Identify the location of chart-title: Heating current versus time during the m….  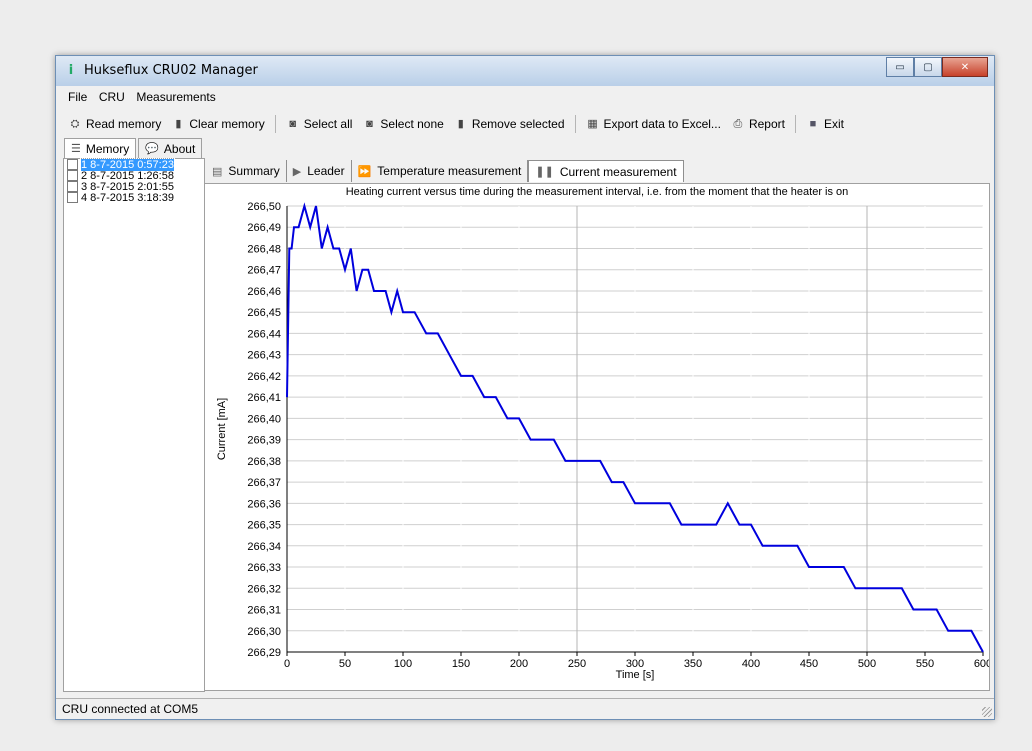
(597, 192).